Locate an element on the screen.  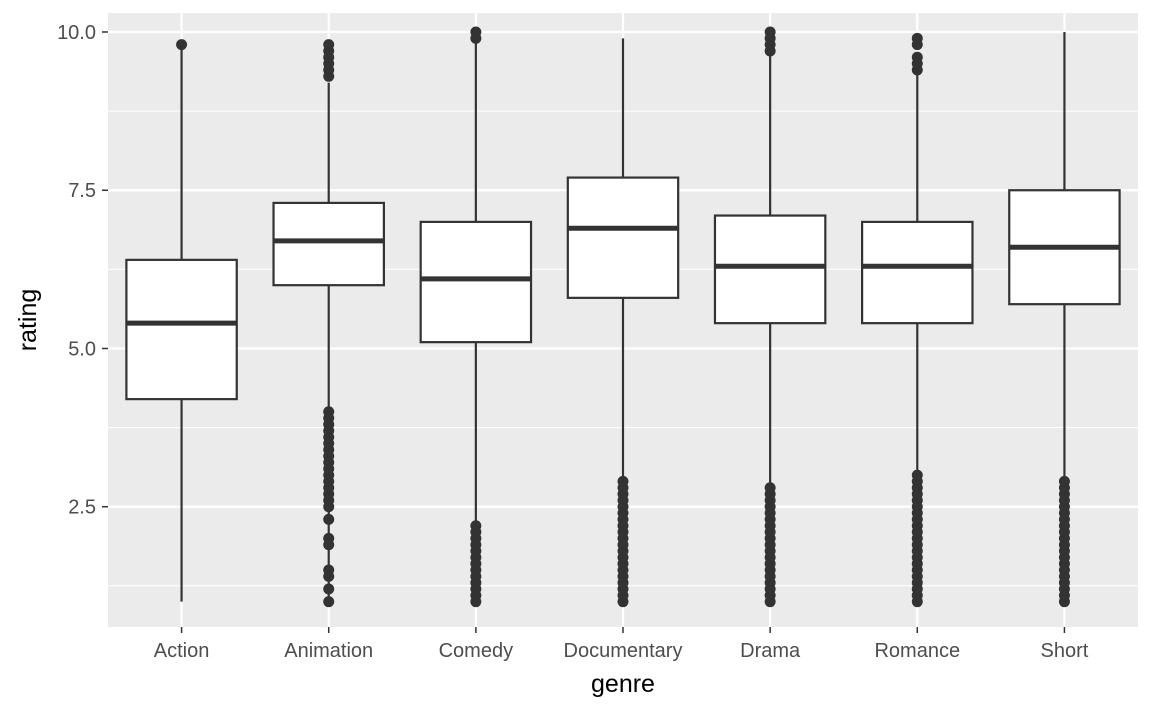
x-tick-label: Comedy is located at coordinates (476, 651).